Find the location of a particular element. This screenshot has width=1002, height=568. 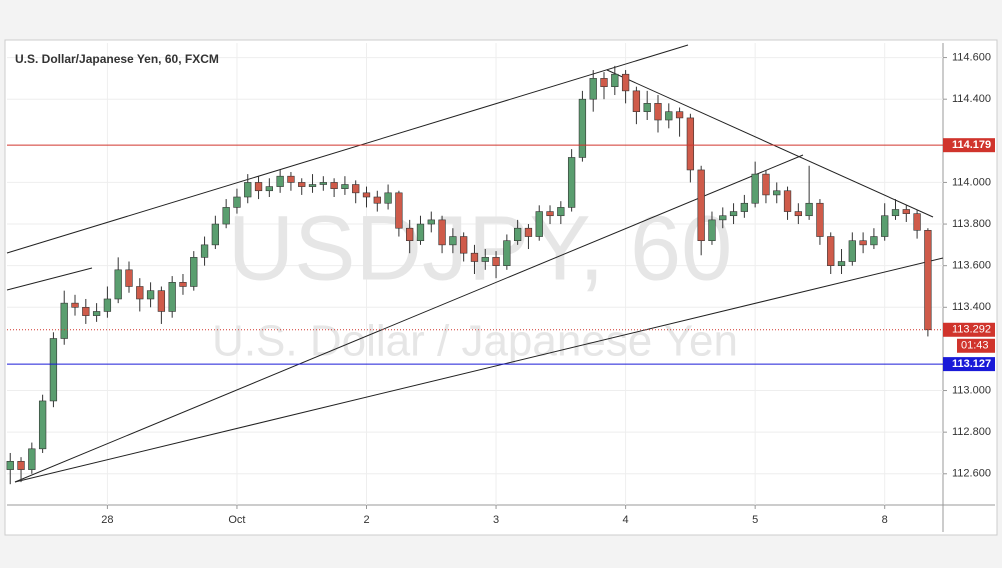

y-tick-label: 114.600 is located at coordinates (971, 57).